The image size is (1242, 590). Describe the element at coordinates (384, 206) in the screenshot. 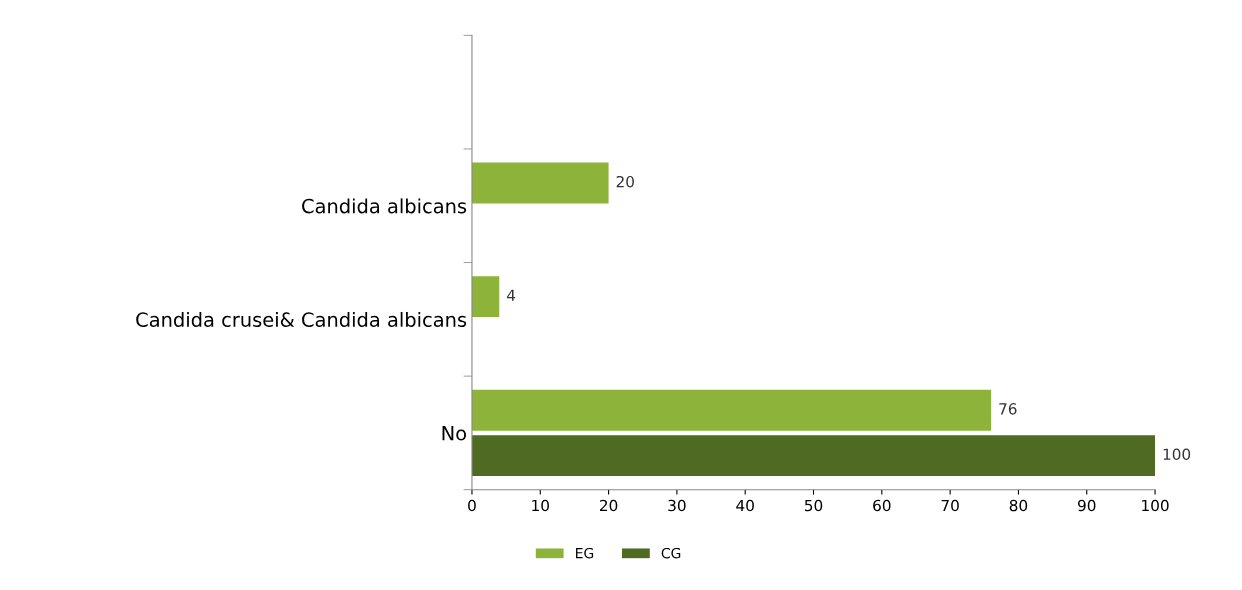

I see `y-tick-label: Candida albicans` at that location.